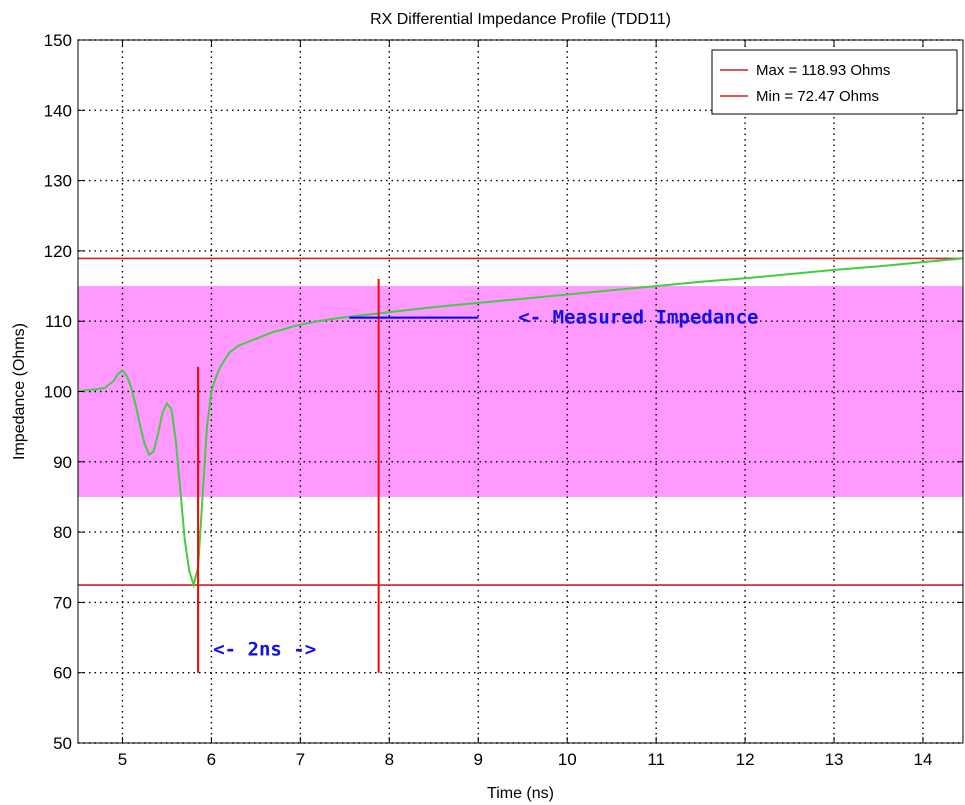  What do you see at coordinates (264, 650) in the screenshot?
I see `annotation-text: <- 2ns ->` at bounding box center [264, 650].